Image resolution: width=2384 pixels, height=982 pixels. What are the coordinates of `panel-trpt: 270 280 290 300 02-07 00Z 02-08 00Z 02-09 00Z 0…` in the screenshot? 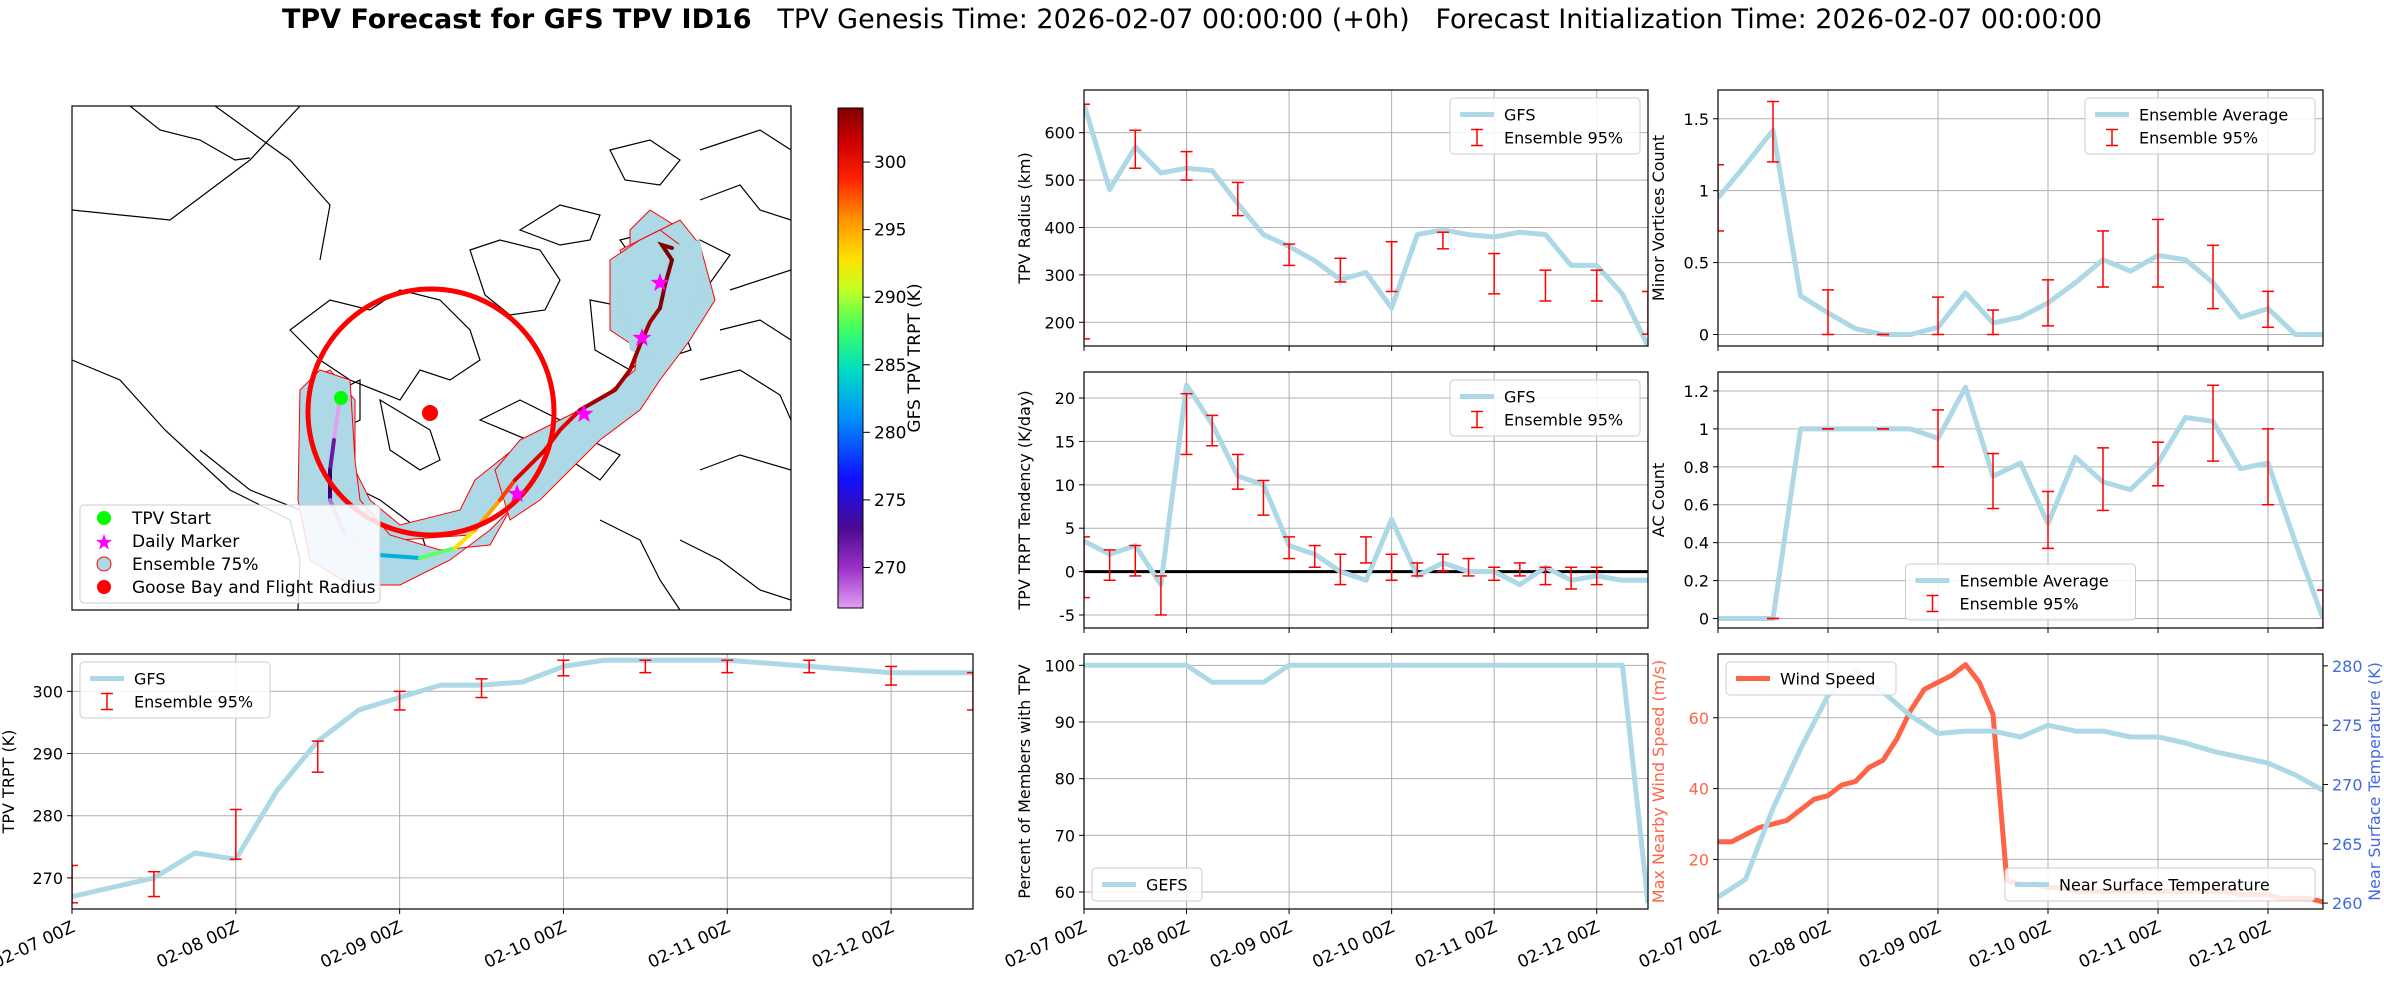 It's located at (487, 813).